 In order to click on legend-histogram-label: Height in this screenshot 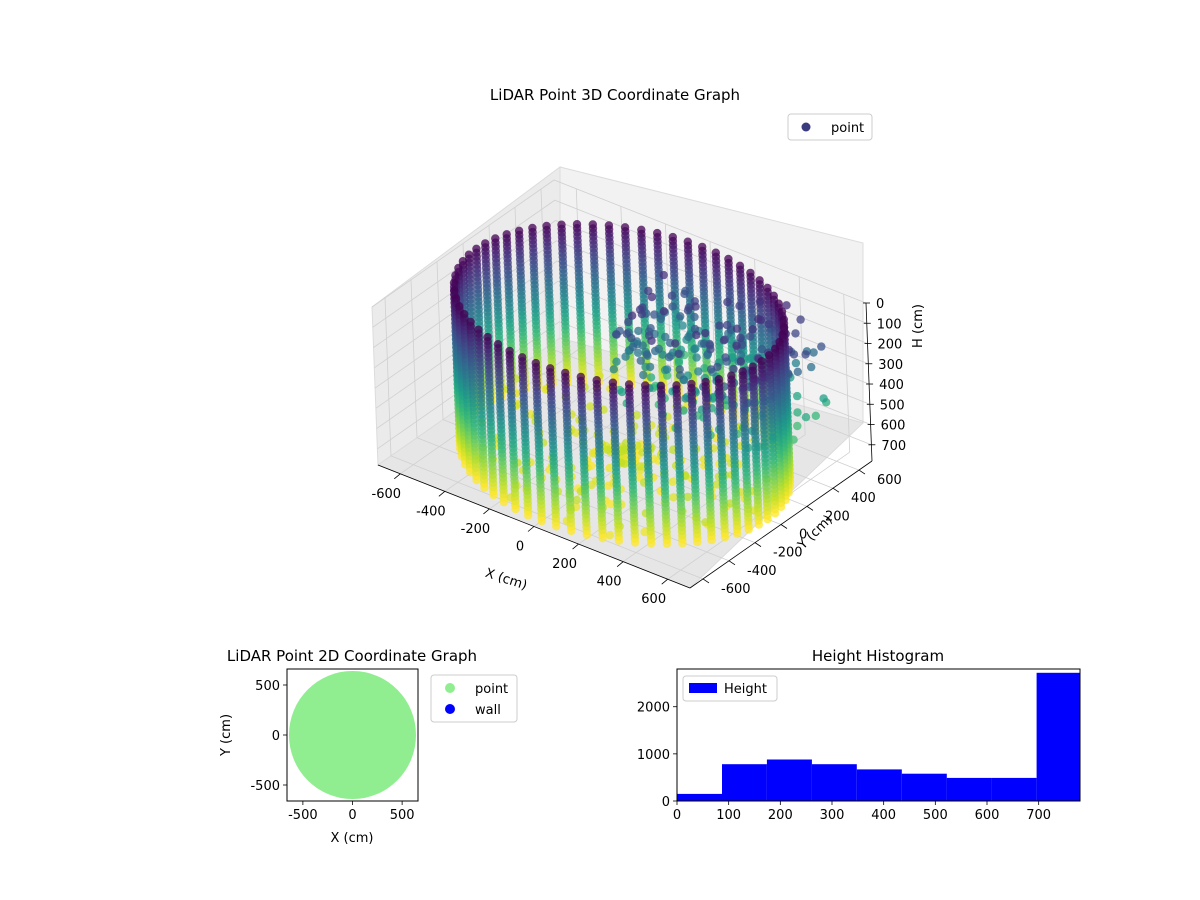, I will do `click(745, 689)`.